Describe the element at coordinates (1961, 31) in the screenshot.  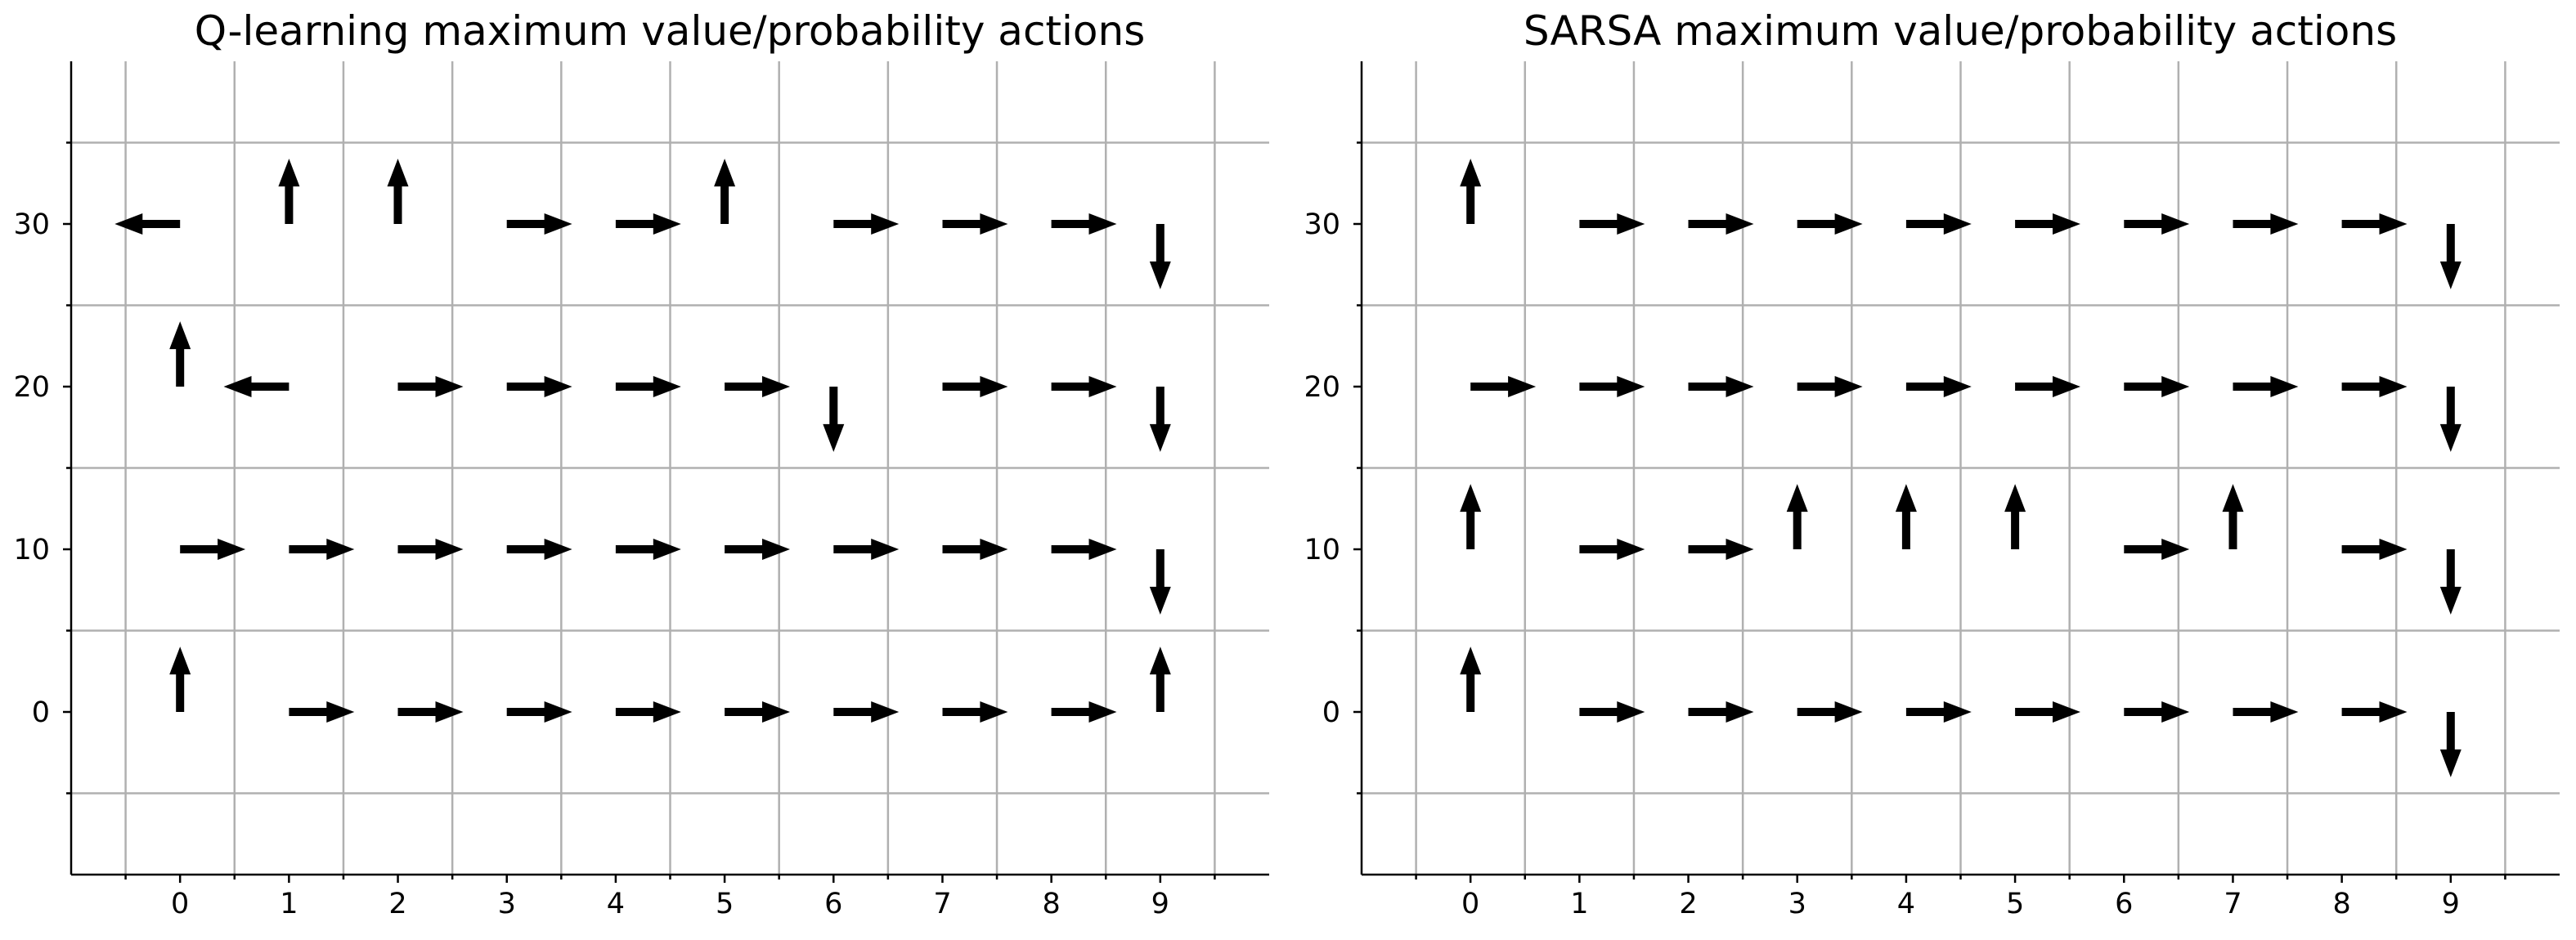
I see `chart-title: SARSA maximum value/probability actions` at that location.